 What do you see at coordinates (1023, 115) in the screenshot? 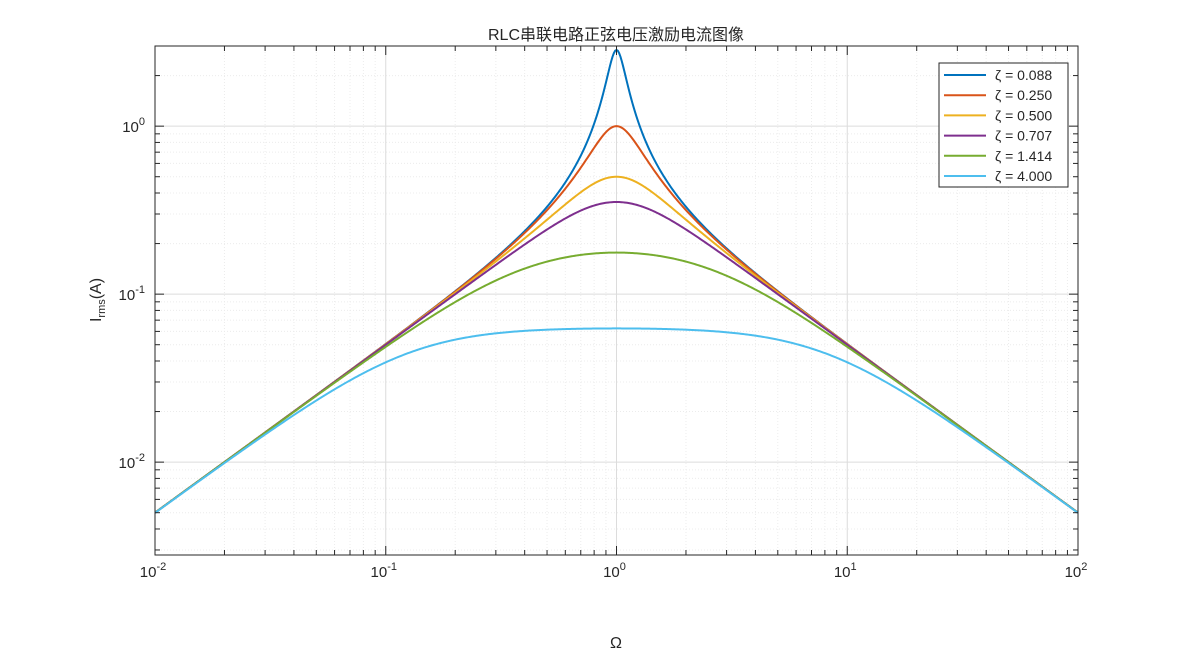
I see `legend-label: ζ = 0.500` at bounding box center [1023, 115].